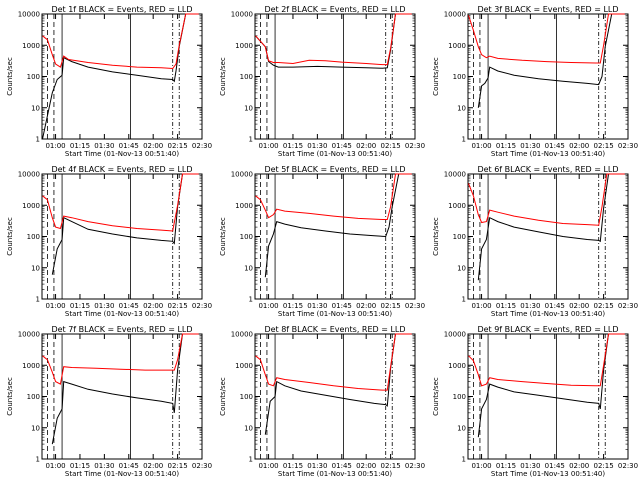 The height and width of the screenshot is (484, 640). What do you see at coordinates (334, 169) in the screenshot?
I see `chart-title: Det 5f BLACK = Events, RED = LLD` at bounding box center [334, 169].